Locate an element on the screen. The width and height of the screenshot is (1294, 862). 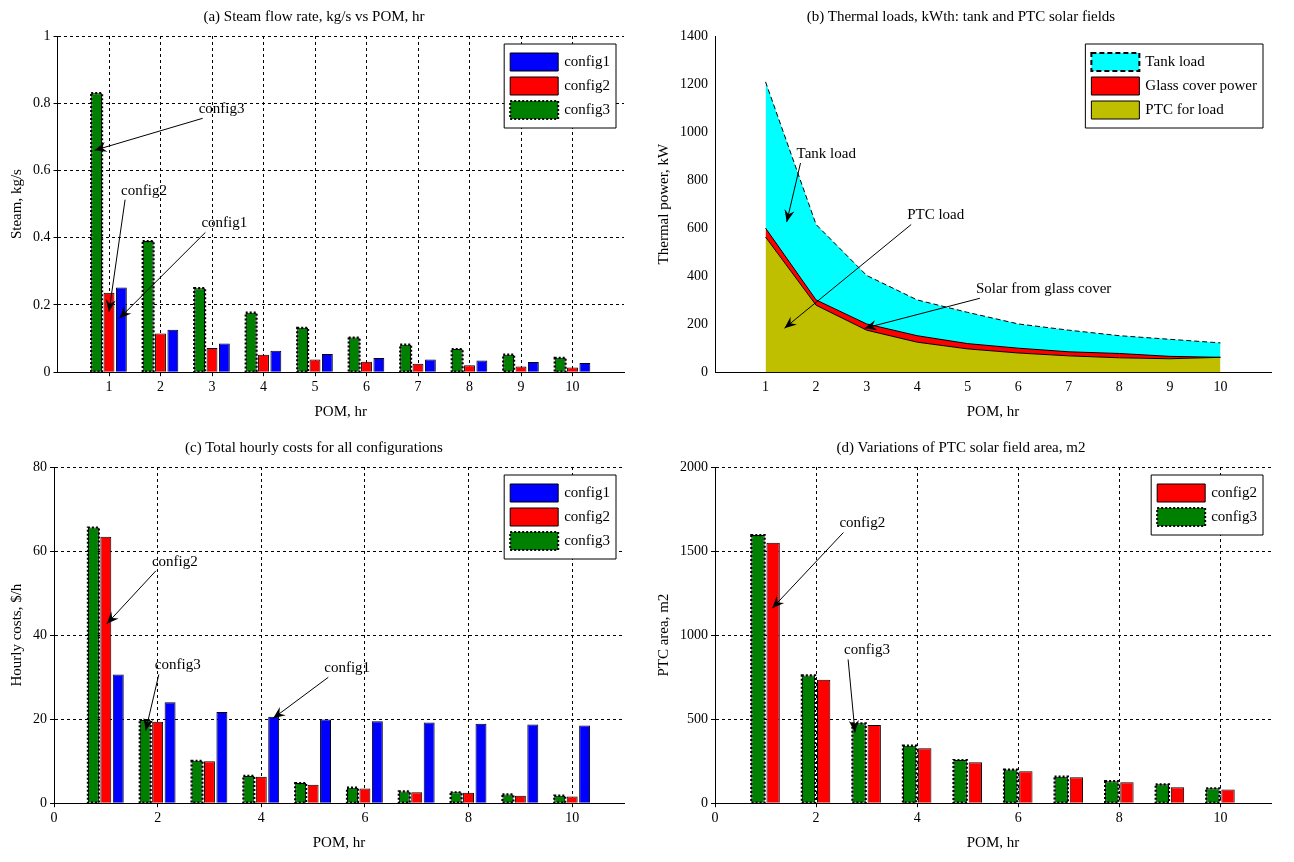
y-axis-title: Thermal power, kW is located at coordinates (662, 203).